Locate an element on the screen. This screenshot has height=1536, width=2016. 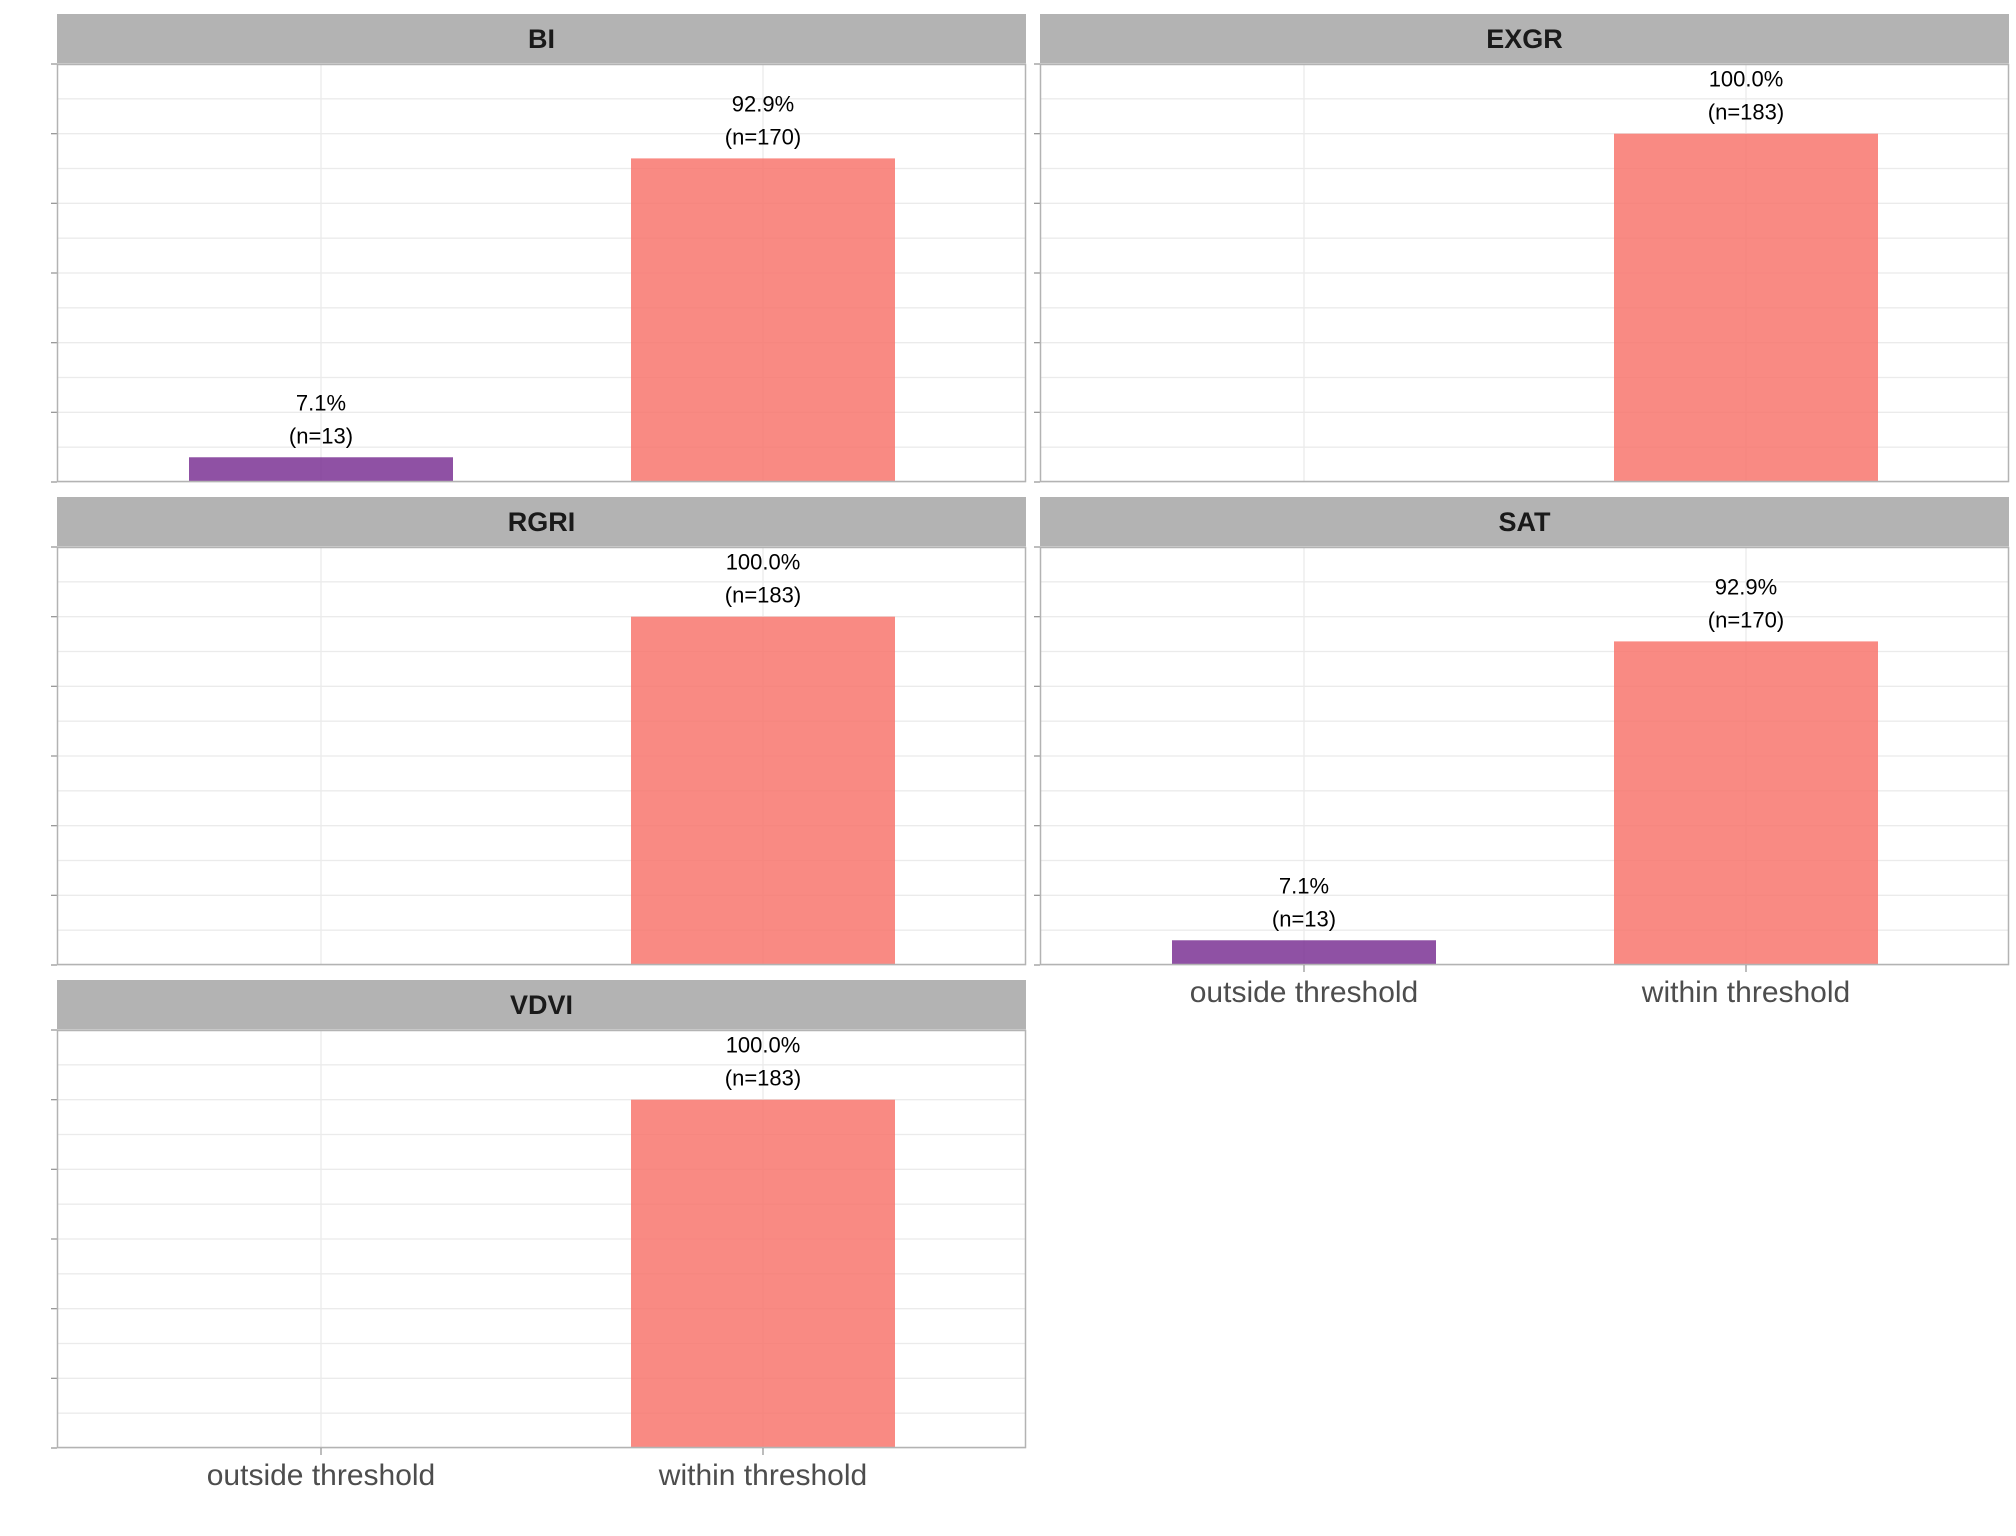
facet-panel-vdvi: VDVI 100.0% (n=183) is located at coordinates (539, 1217).